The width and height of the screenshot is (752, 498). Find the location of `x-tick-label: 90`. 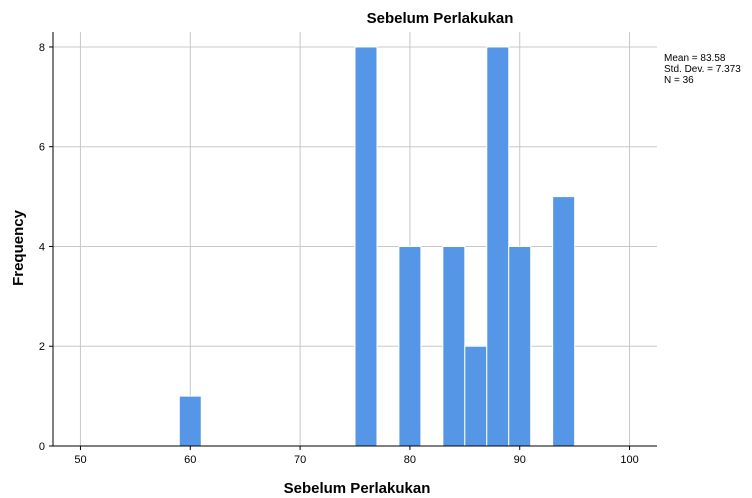

x-tick-label: 90 is located at coordinates (520, 460).